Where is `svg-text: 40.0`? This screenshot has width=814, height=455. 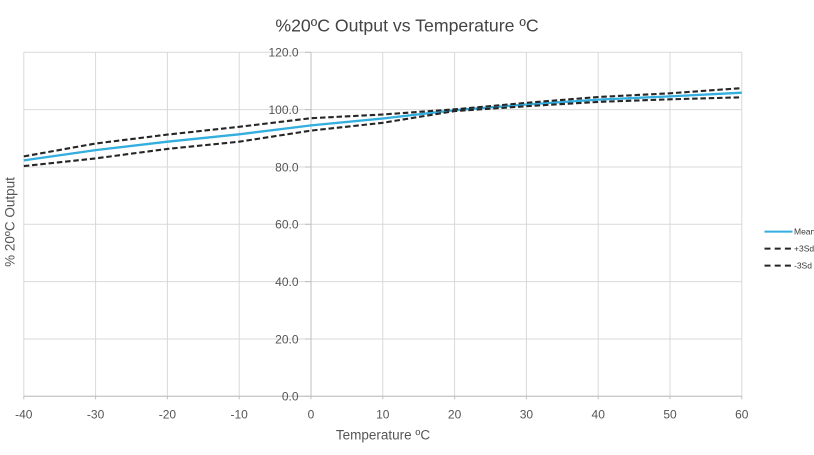
svg-text: 40.0 is located at coordinates (287, 282).